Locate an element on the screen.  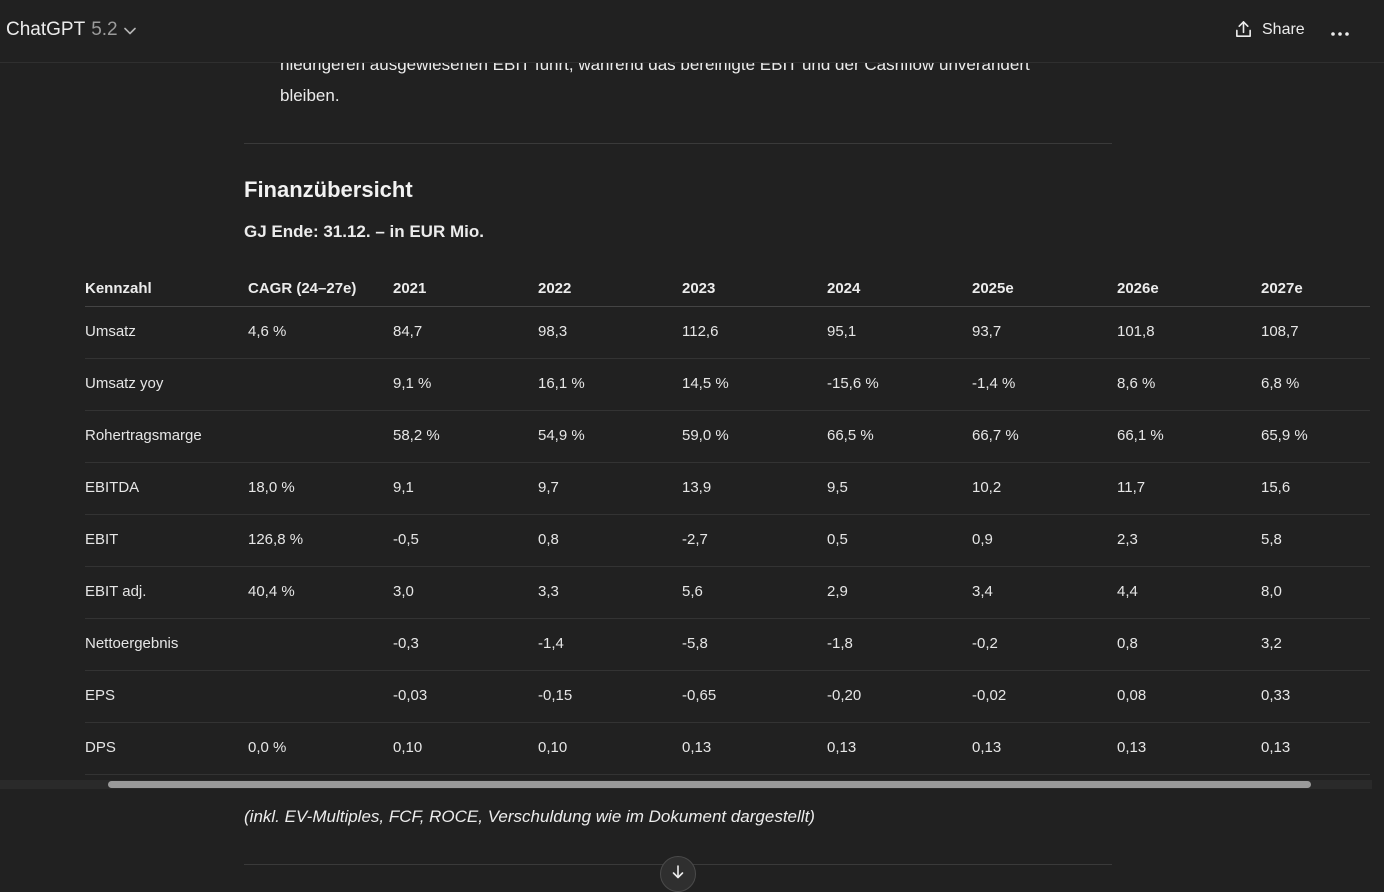
table-cell: 126,8 % is located at coordinates (276, 539).